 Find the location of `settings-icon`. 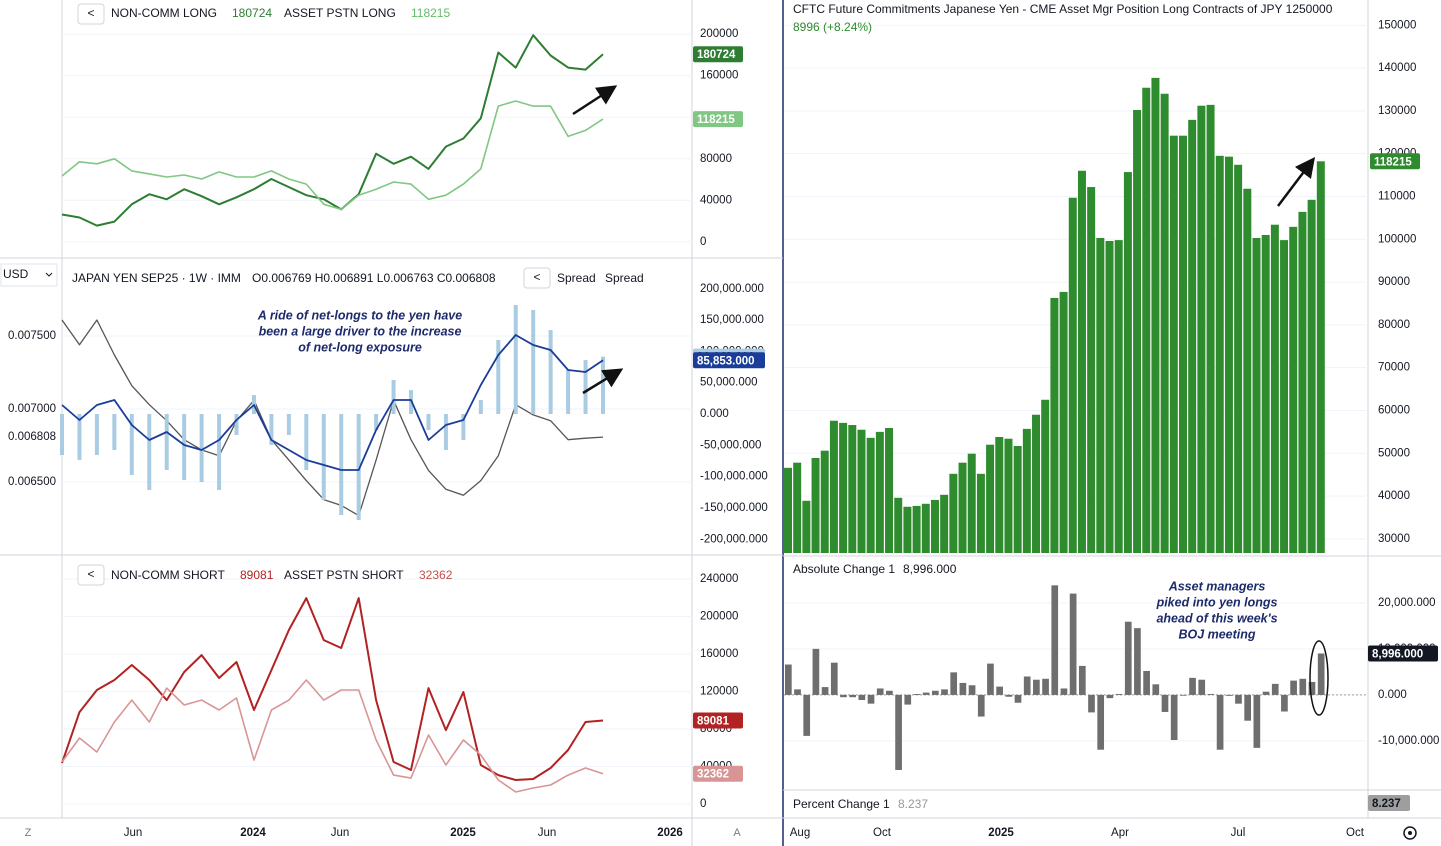

settings-icon is located at coordinates (1410, 833).